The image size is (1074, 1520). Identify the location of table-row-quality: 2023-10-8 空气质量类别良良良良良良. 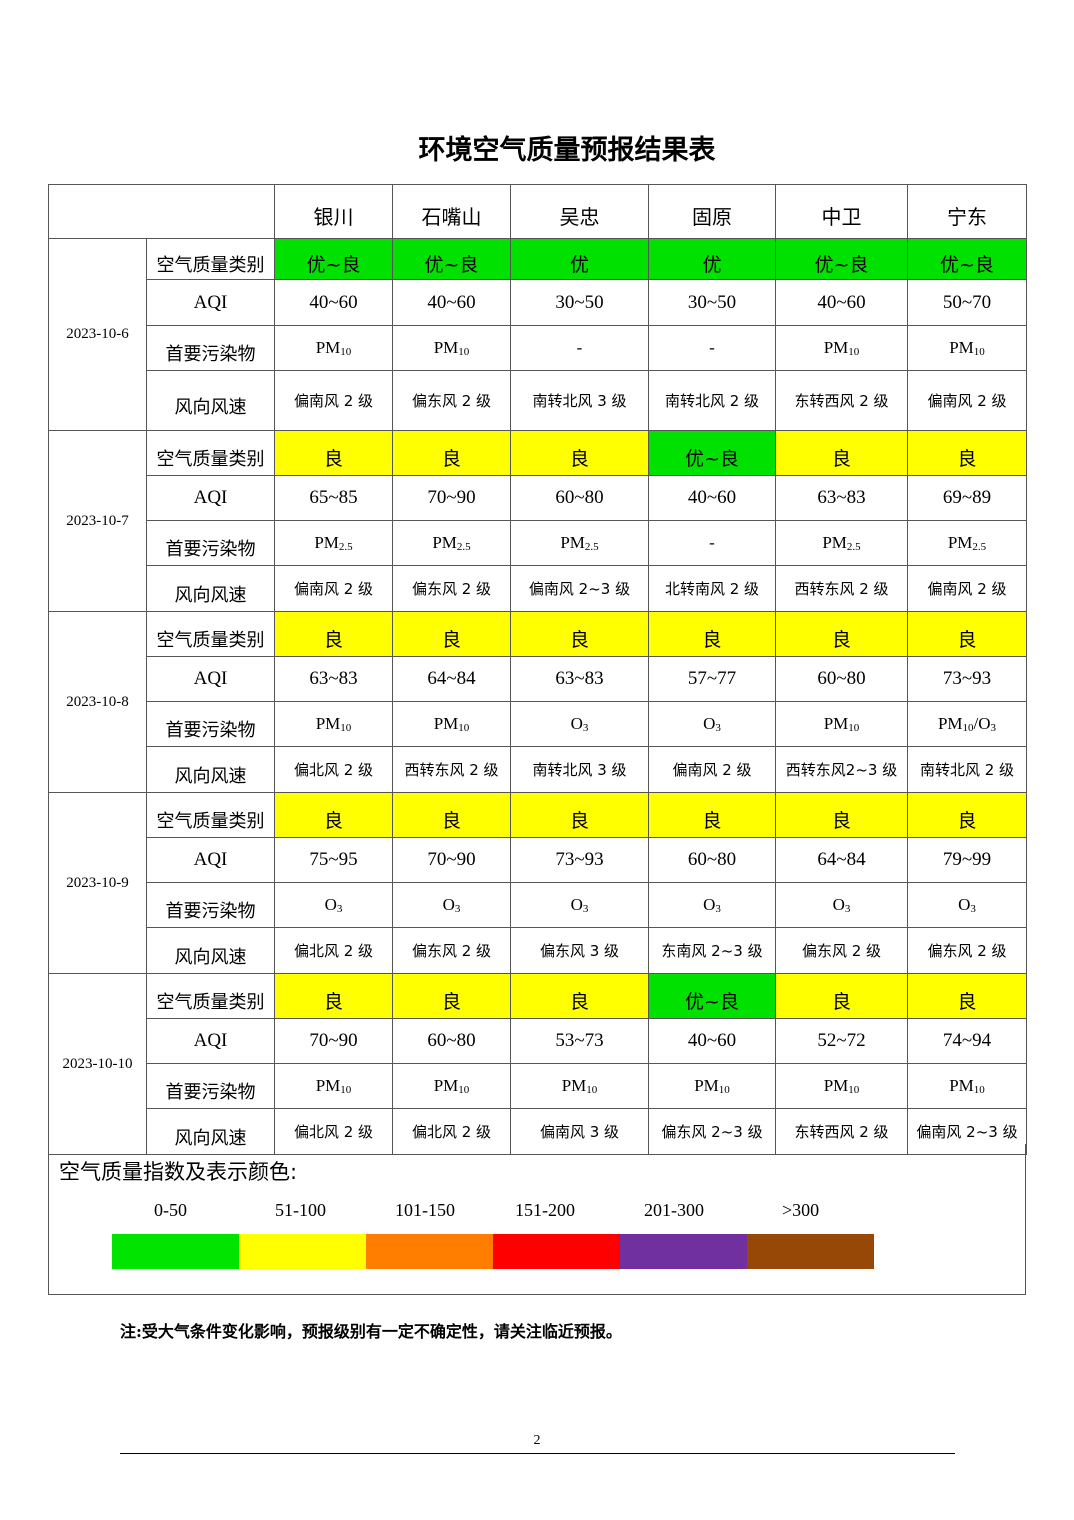
(537, 702).